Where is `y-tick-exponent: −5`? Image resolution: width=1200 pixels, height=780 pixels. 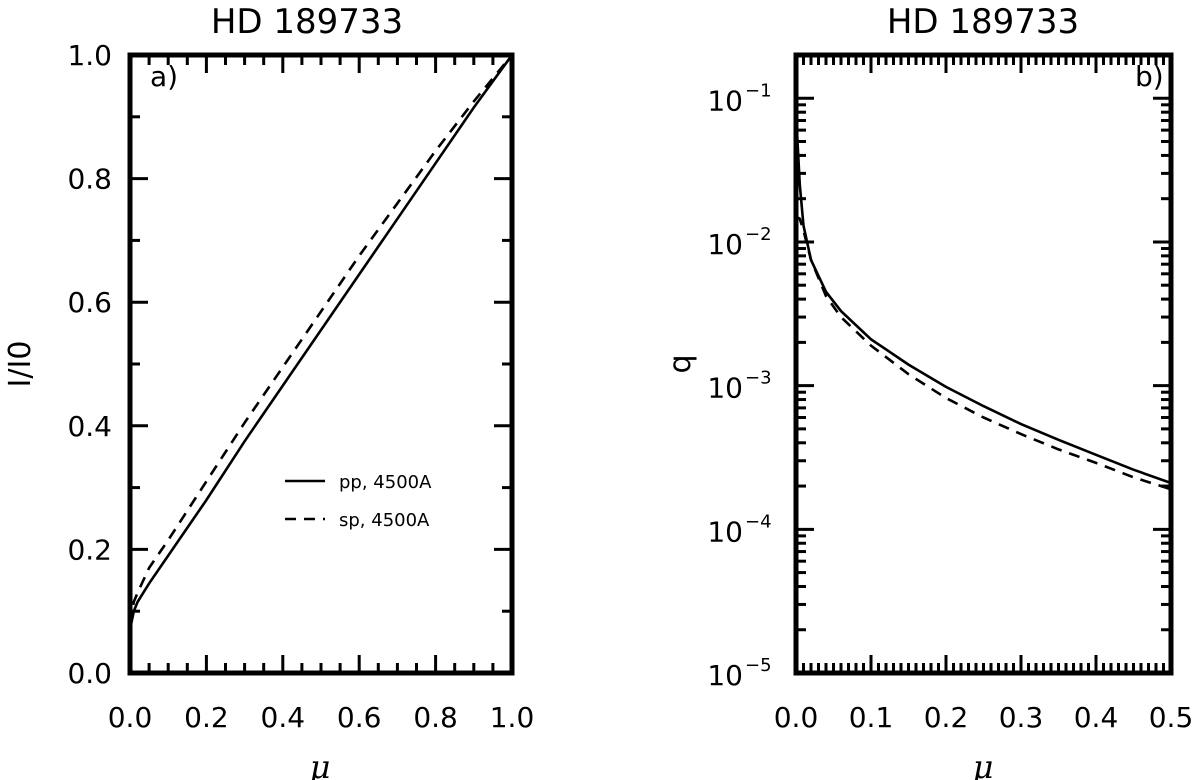 y-tick-exponent: −5 is located at coordinates (758, 665).